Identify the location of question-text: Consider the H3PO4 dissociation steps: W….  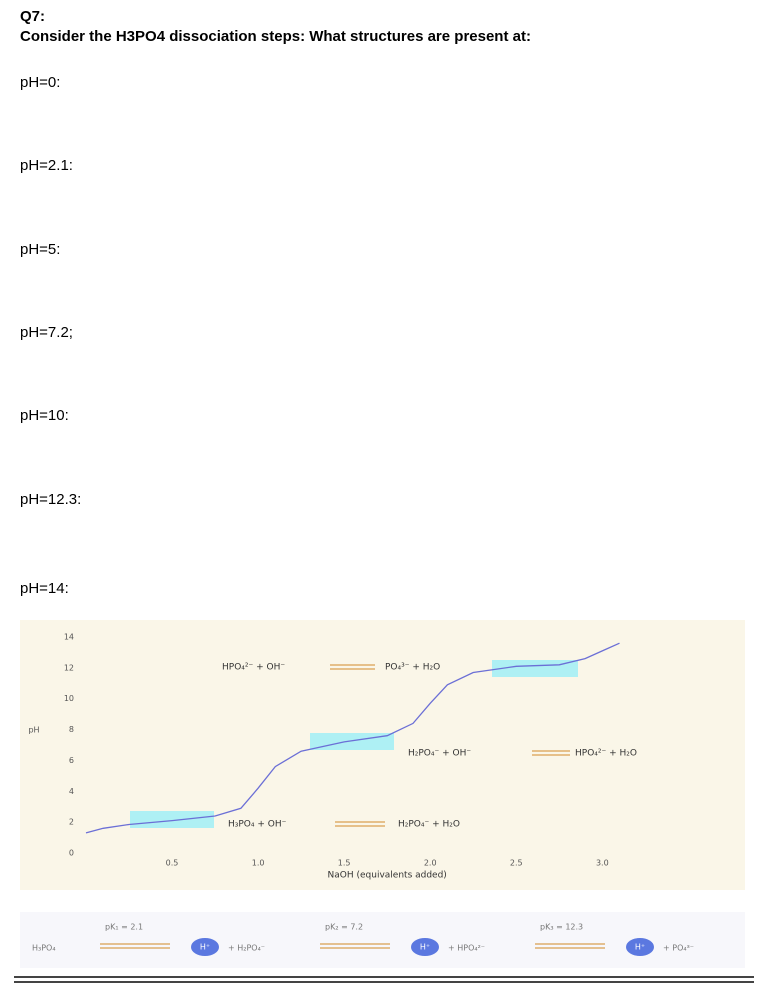
(275, 36).